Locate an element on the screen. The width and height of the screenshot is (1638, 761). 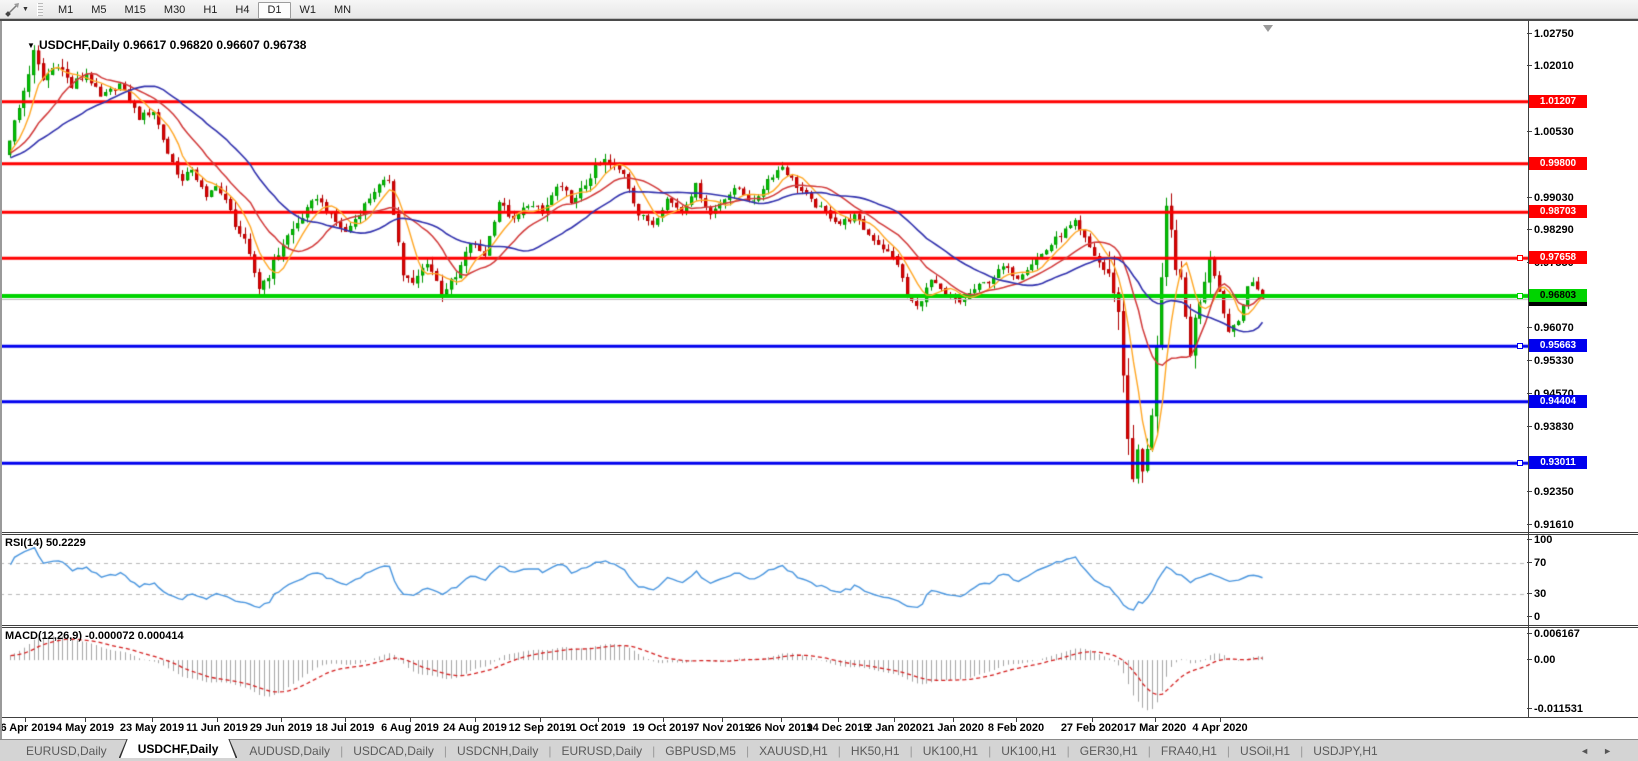
timeframe-button-H4: H4 is located at coordinates (242, 10).